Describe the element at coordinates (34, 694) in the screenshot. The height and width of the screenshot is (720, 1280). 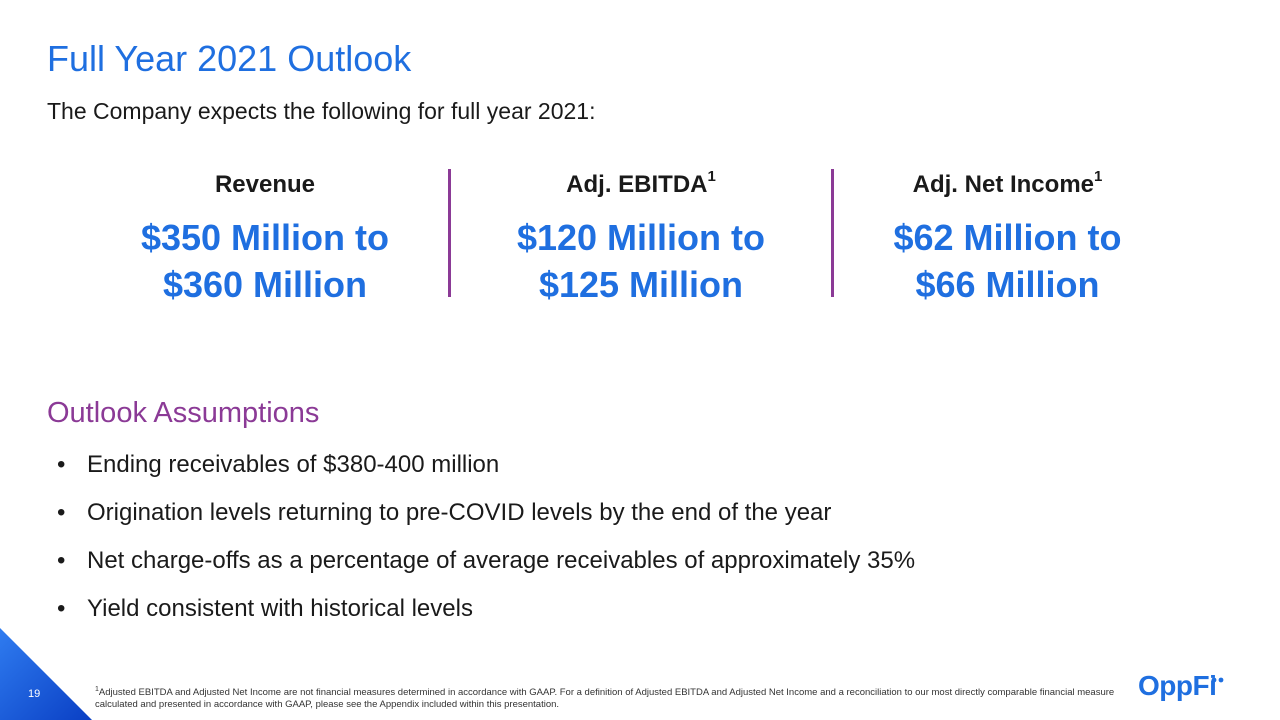
I see `page-number: 19` at that location.